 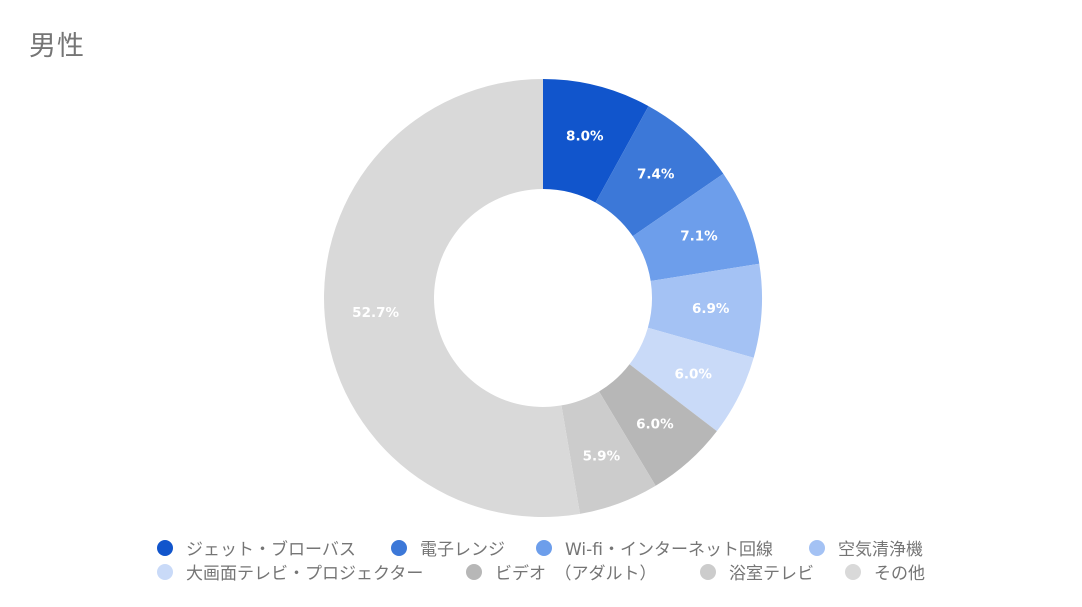 I want to click on legend-item-other: その他, so click(x=885, y=571).